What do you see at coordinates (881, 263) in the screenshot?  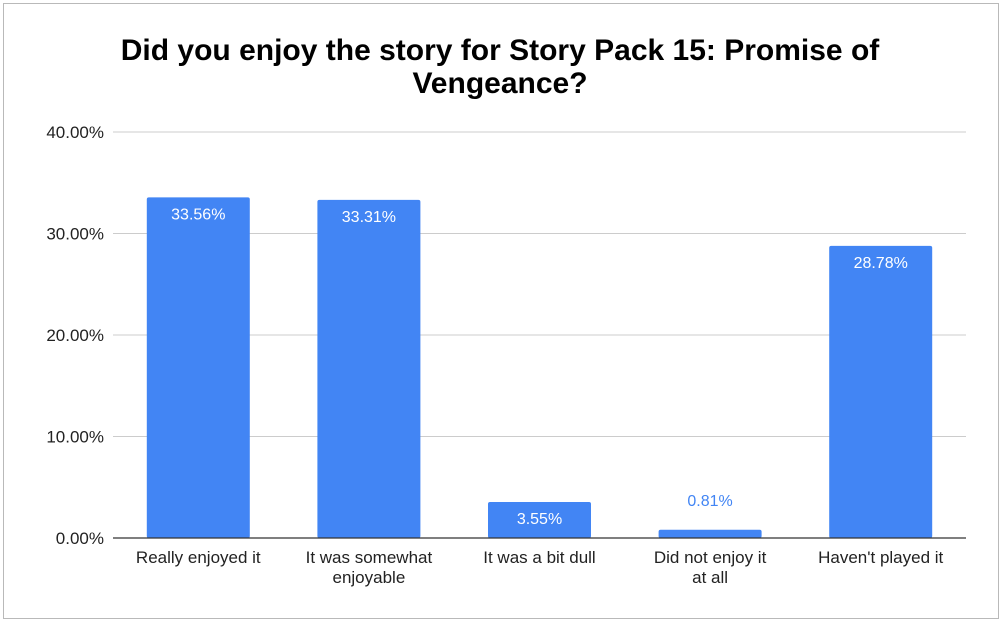 I see `data-label: 28.78%` at bounding box center [881, 263].